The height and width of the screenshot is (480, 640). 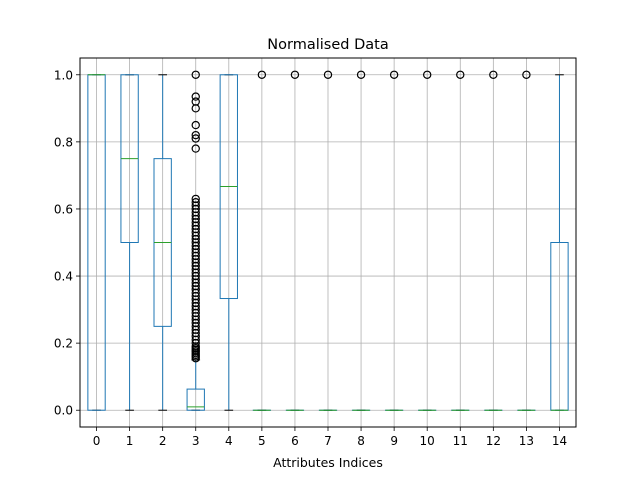 What do you see at coordinates (63, 277) in the screenshot?
I see `y-tick-label: 0.4` at bounding box center [63, 277].